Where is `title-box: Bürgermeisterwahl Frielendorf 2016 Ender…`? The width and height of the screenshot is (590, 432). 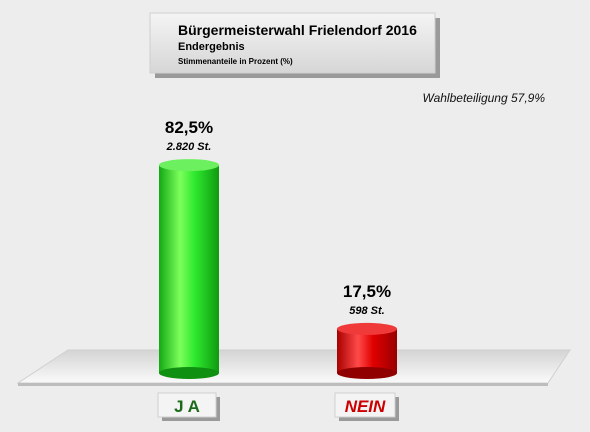
title-box: Bürgermeisterwahl Frielendorf 2016 Ender… is located at coordinates (294, 45).